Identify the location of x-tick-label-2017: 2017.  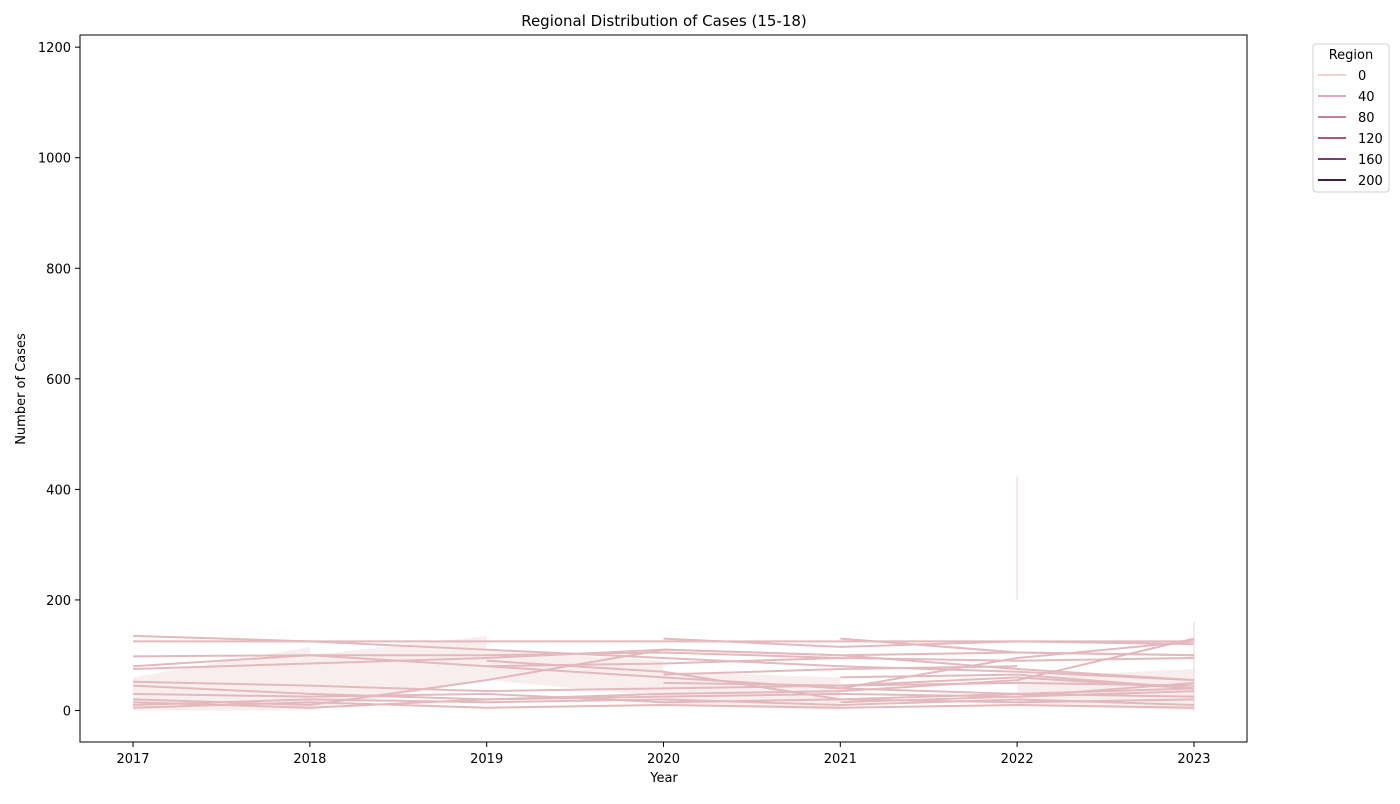
(132, 759).